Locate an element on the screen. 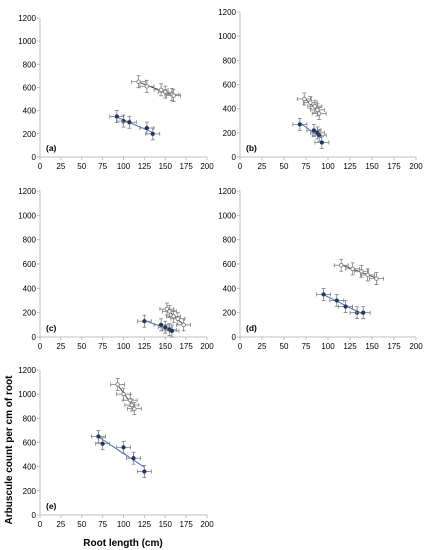 This screenshot has height=550, width=433. series-open is located at coordinates (358, 272).